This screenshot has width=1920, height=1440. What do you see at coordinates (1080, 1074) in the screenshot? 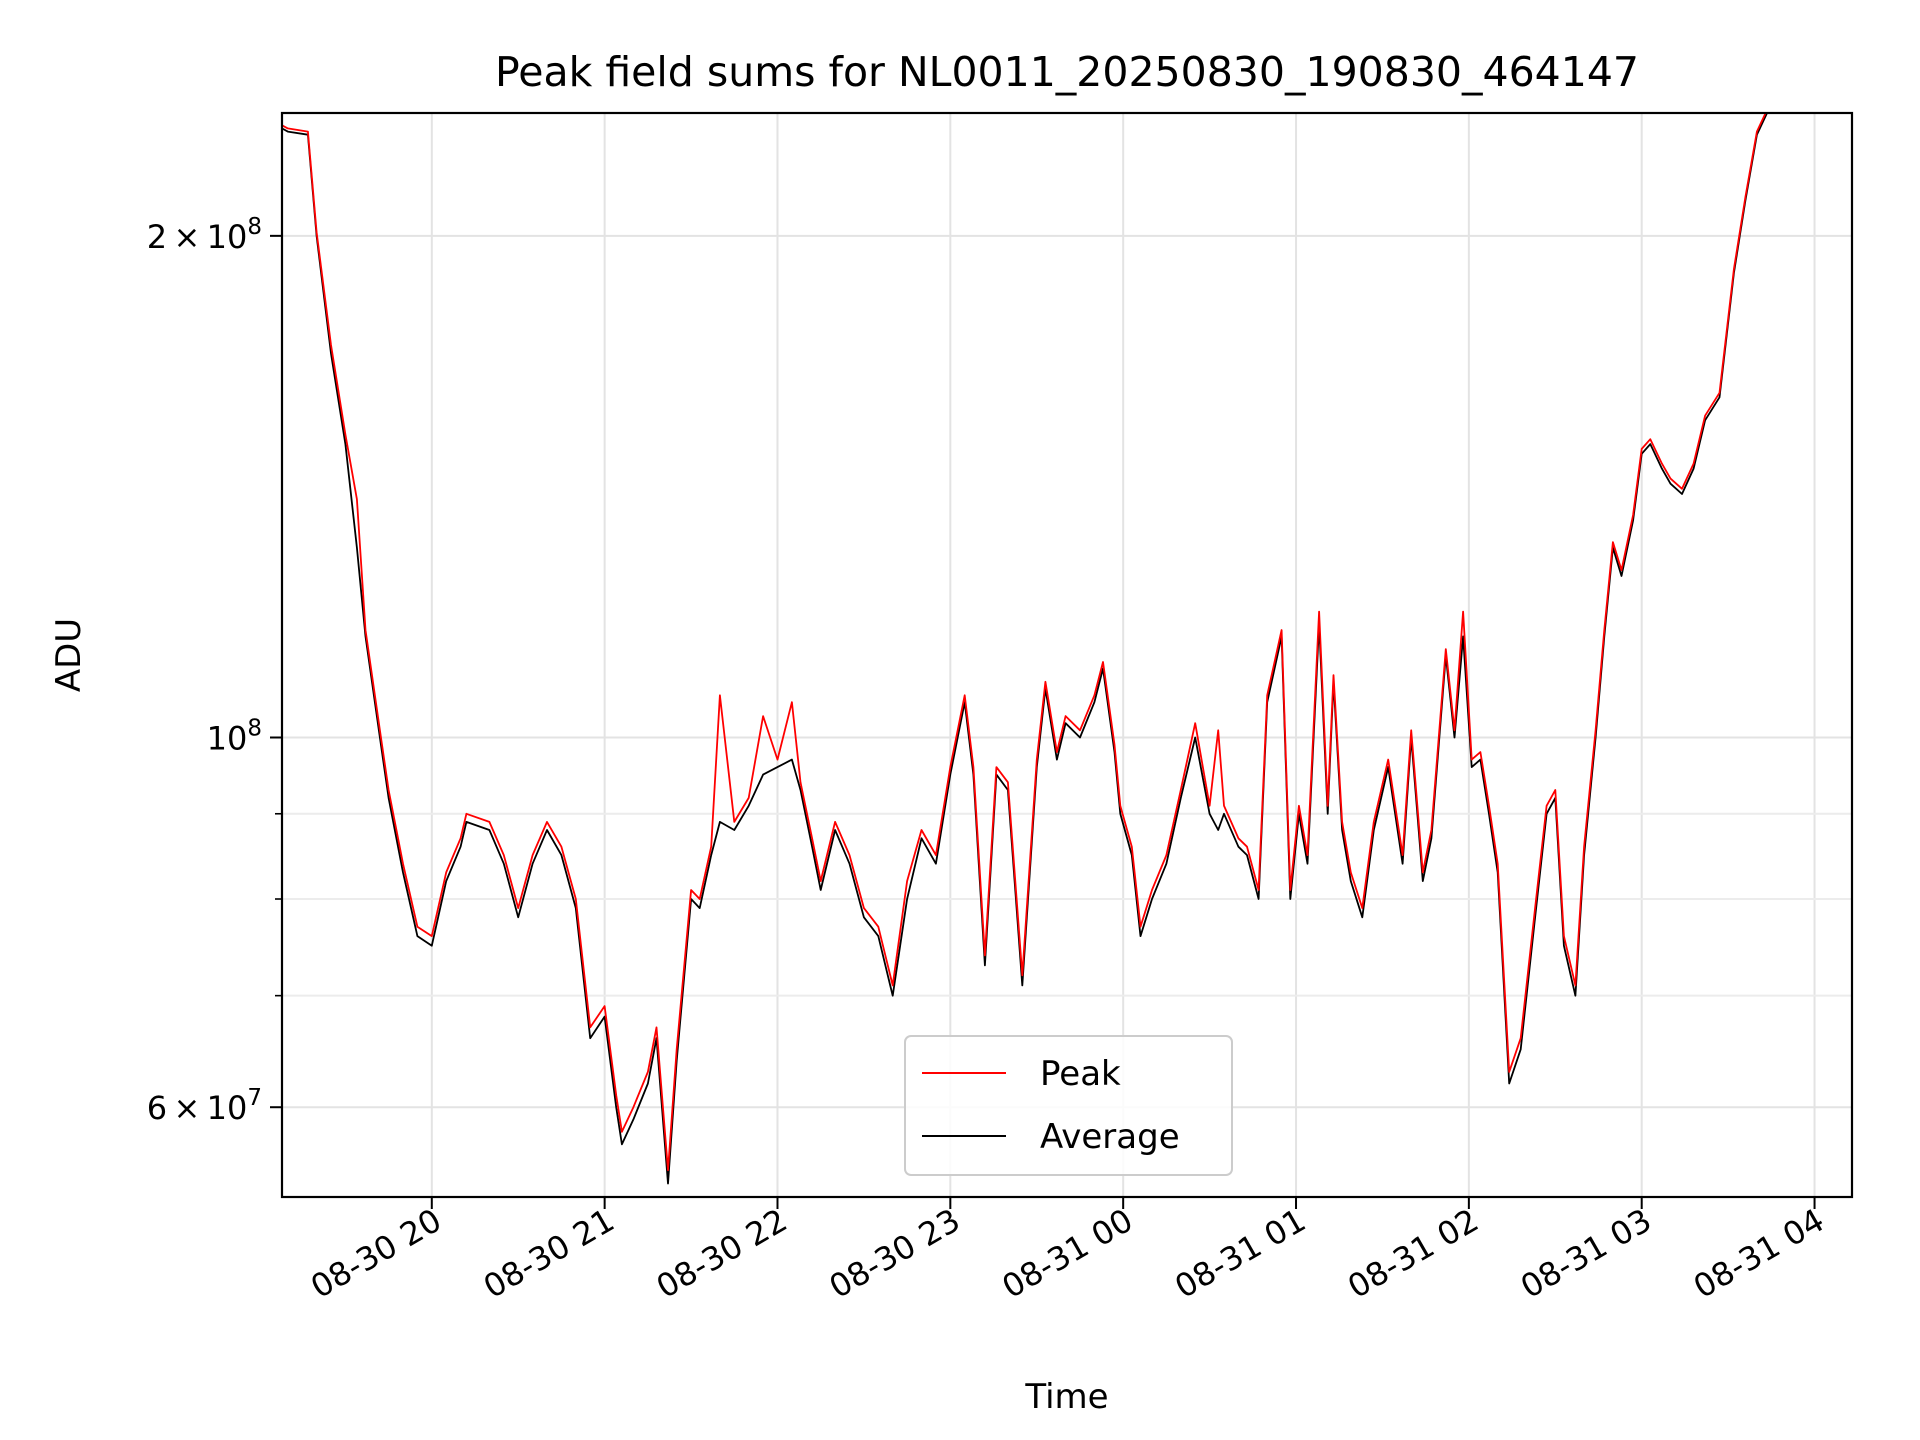
I see `legend-label-peak: Peak` at bounding box center [1080, 1074].